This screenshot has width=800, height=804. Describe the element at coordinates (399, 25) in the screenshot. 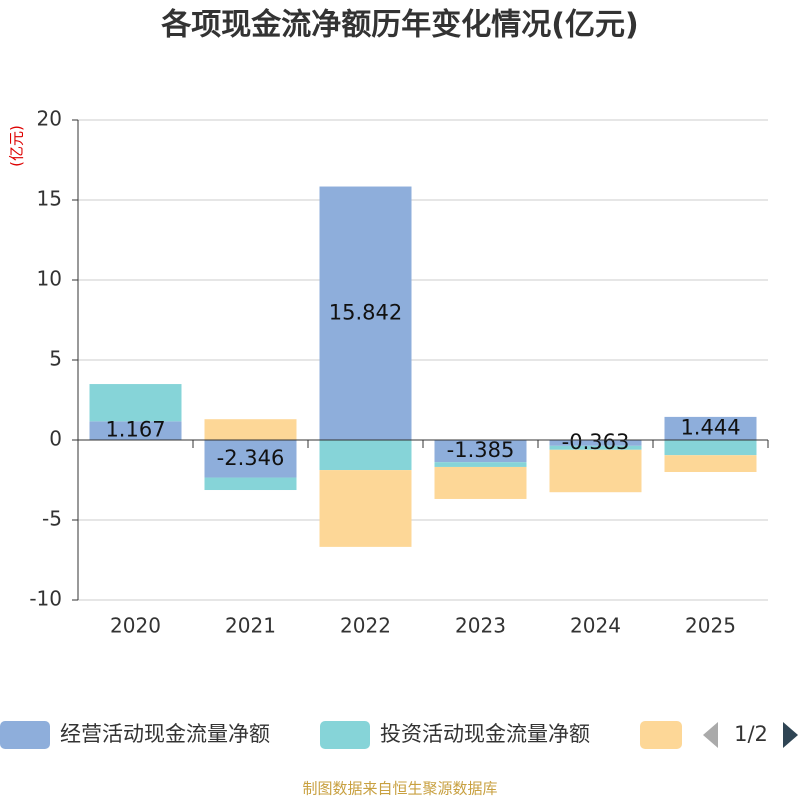

I see `chart-title: 各项现金流净额历年变化情况(亿元)` at that location.